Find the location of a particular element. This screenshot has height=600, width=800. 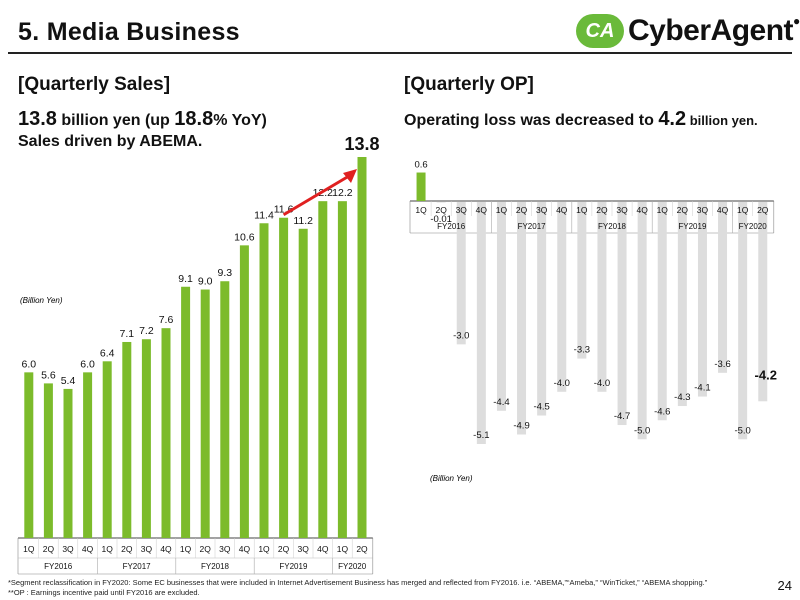

logo-mark: CA is located at coordinates (600, 31).